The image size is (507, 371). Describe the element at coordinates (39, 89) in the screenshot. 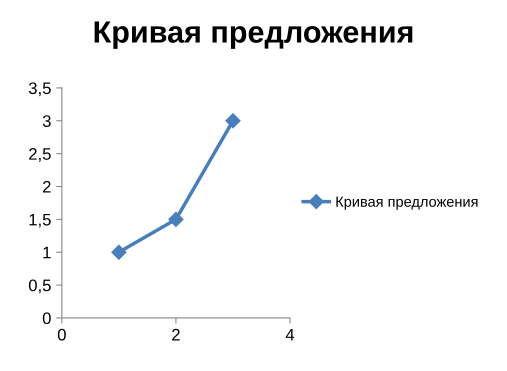

I see `y-tick-label: 3,5` at that location.